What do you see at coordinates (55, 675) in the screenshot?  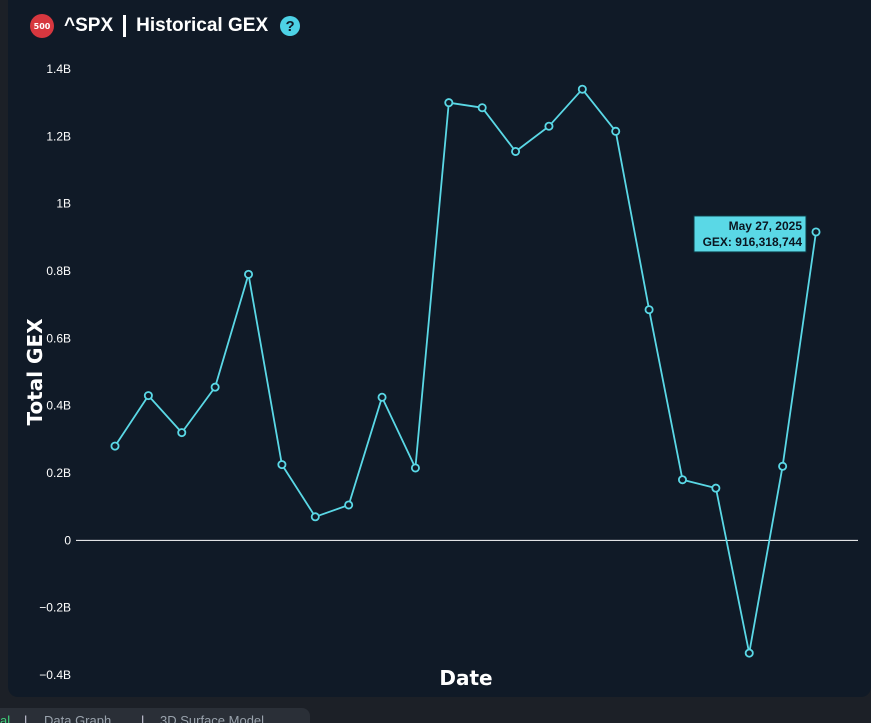 I see `y-tick-label: −0.4B` at bounding box center [55, 675].